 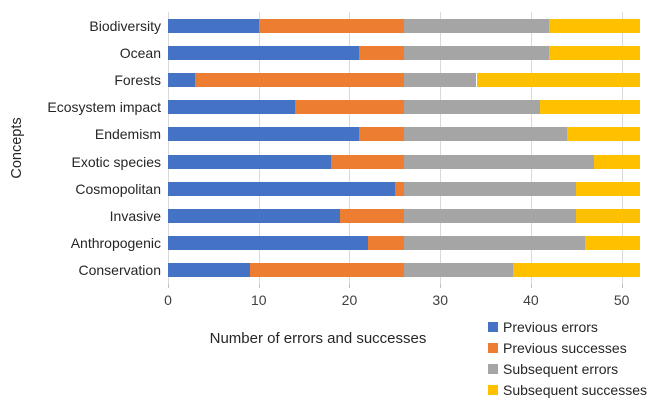 What do you see at coordinates (116, 161) in the screenshot?
I see `category-label-exotic-species: Exotic species` at bounding box center [116, 161].